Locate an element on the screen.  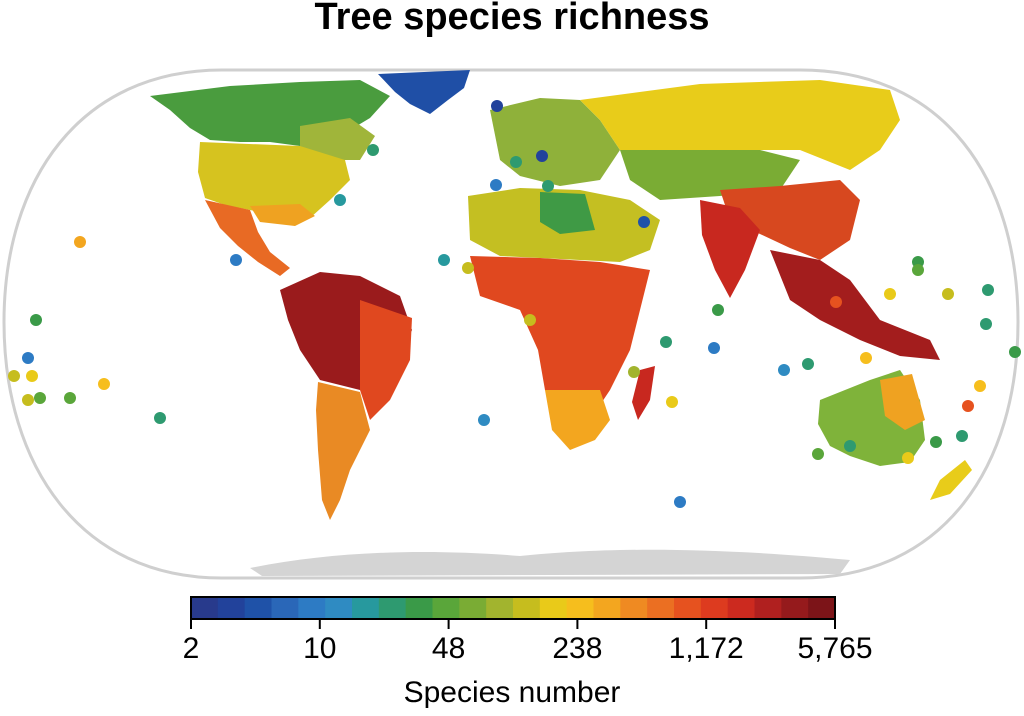
libya-egypt is located at coordinates (567, 213).